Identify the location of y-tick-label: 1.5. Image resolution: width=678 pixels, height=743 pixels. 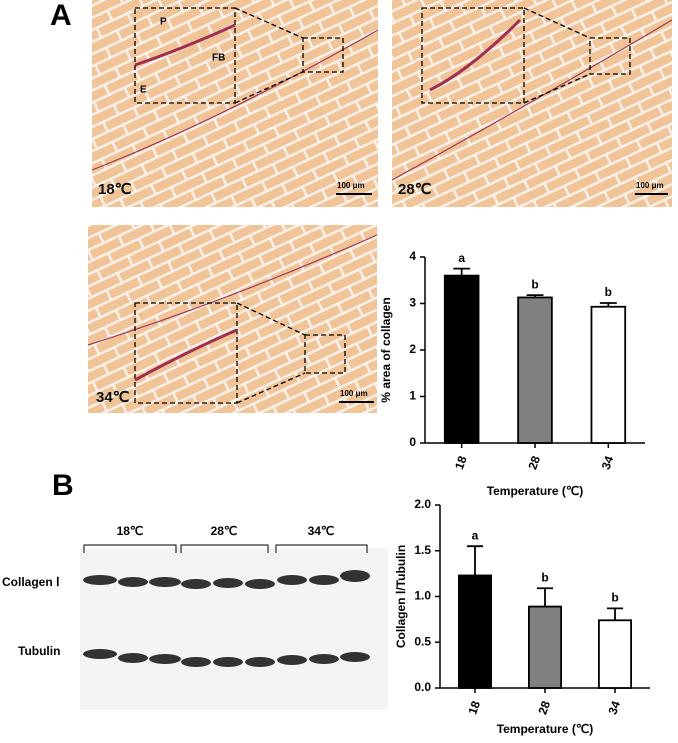
(422, 550).